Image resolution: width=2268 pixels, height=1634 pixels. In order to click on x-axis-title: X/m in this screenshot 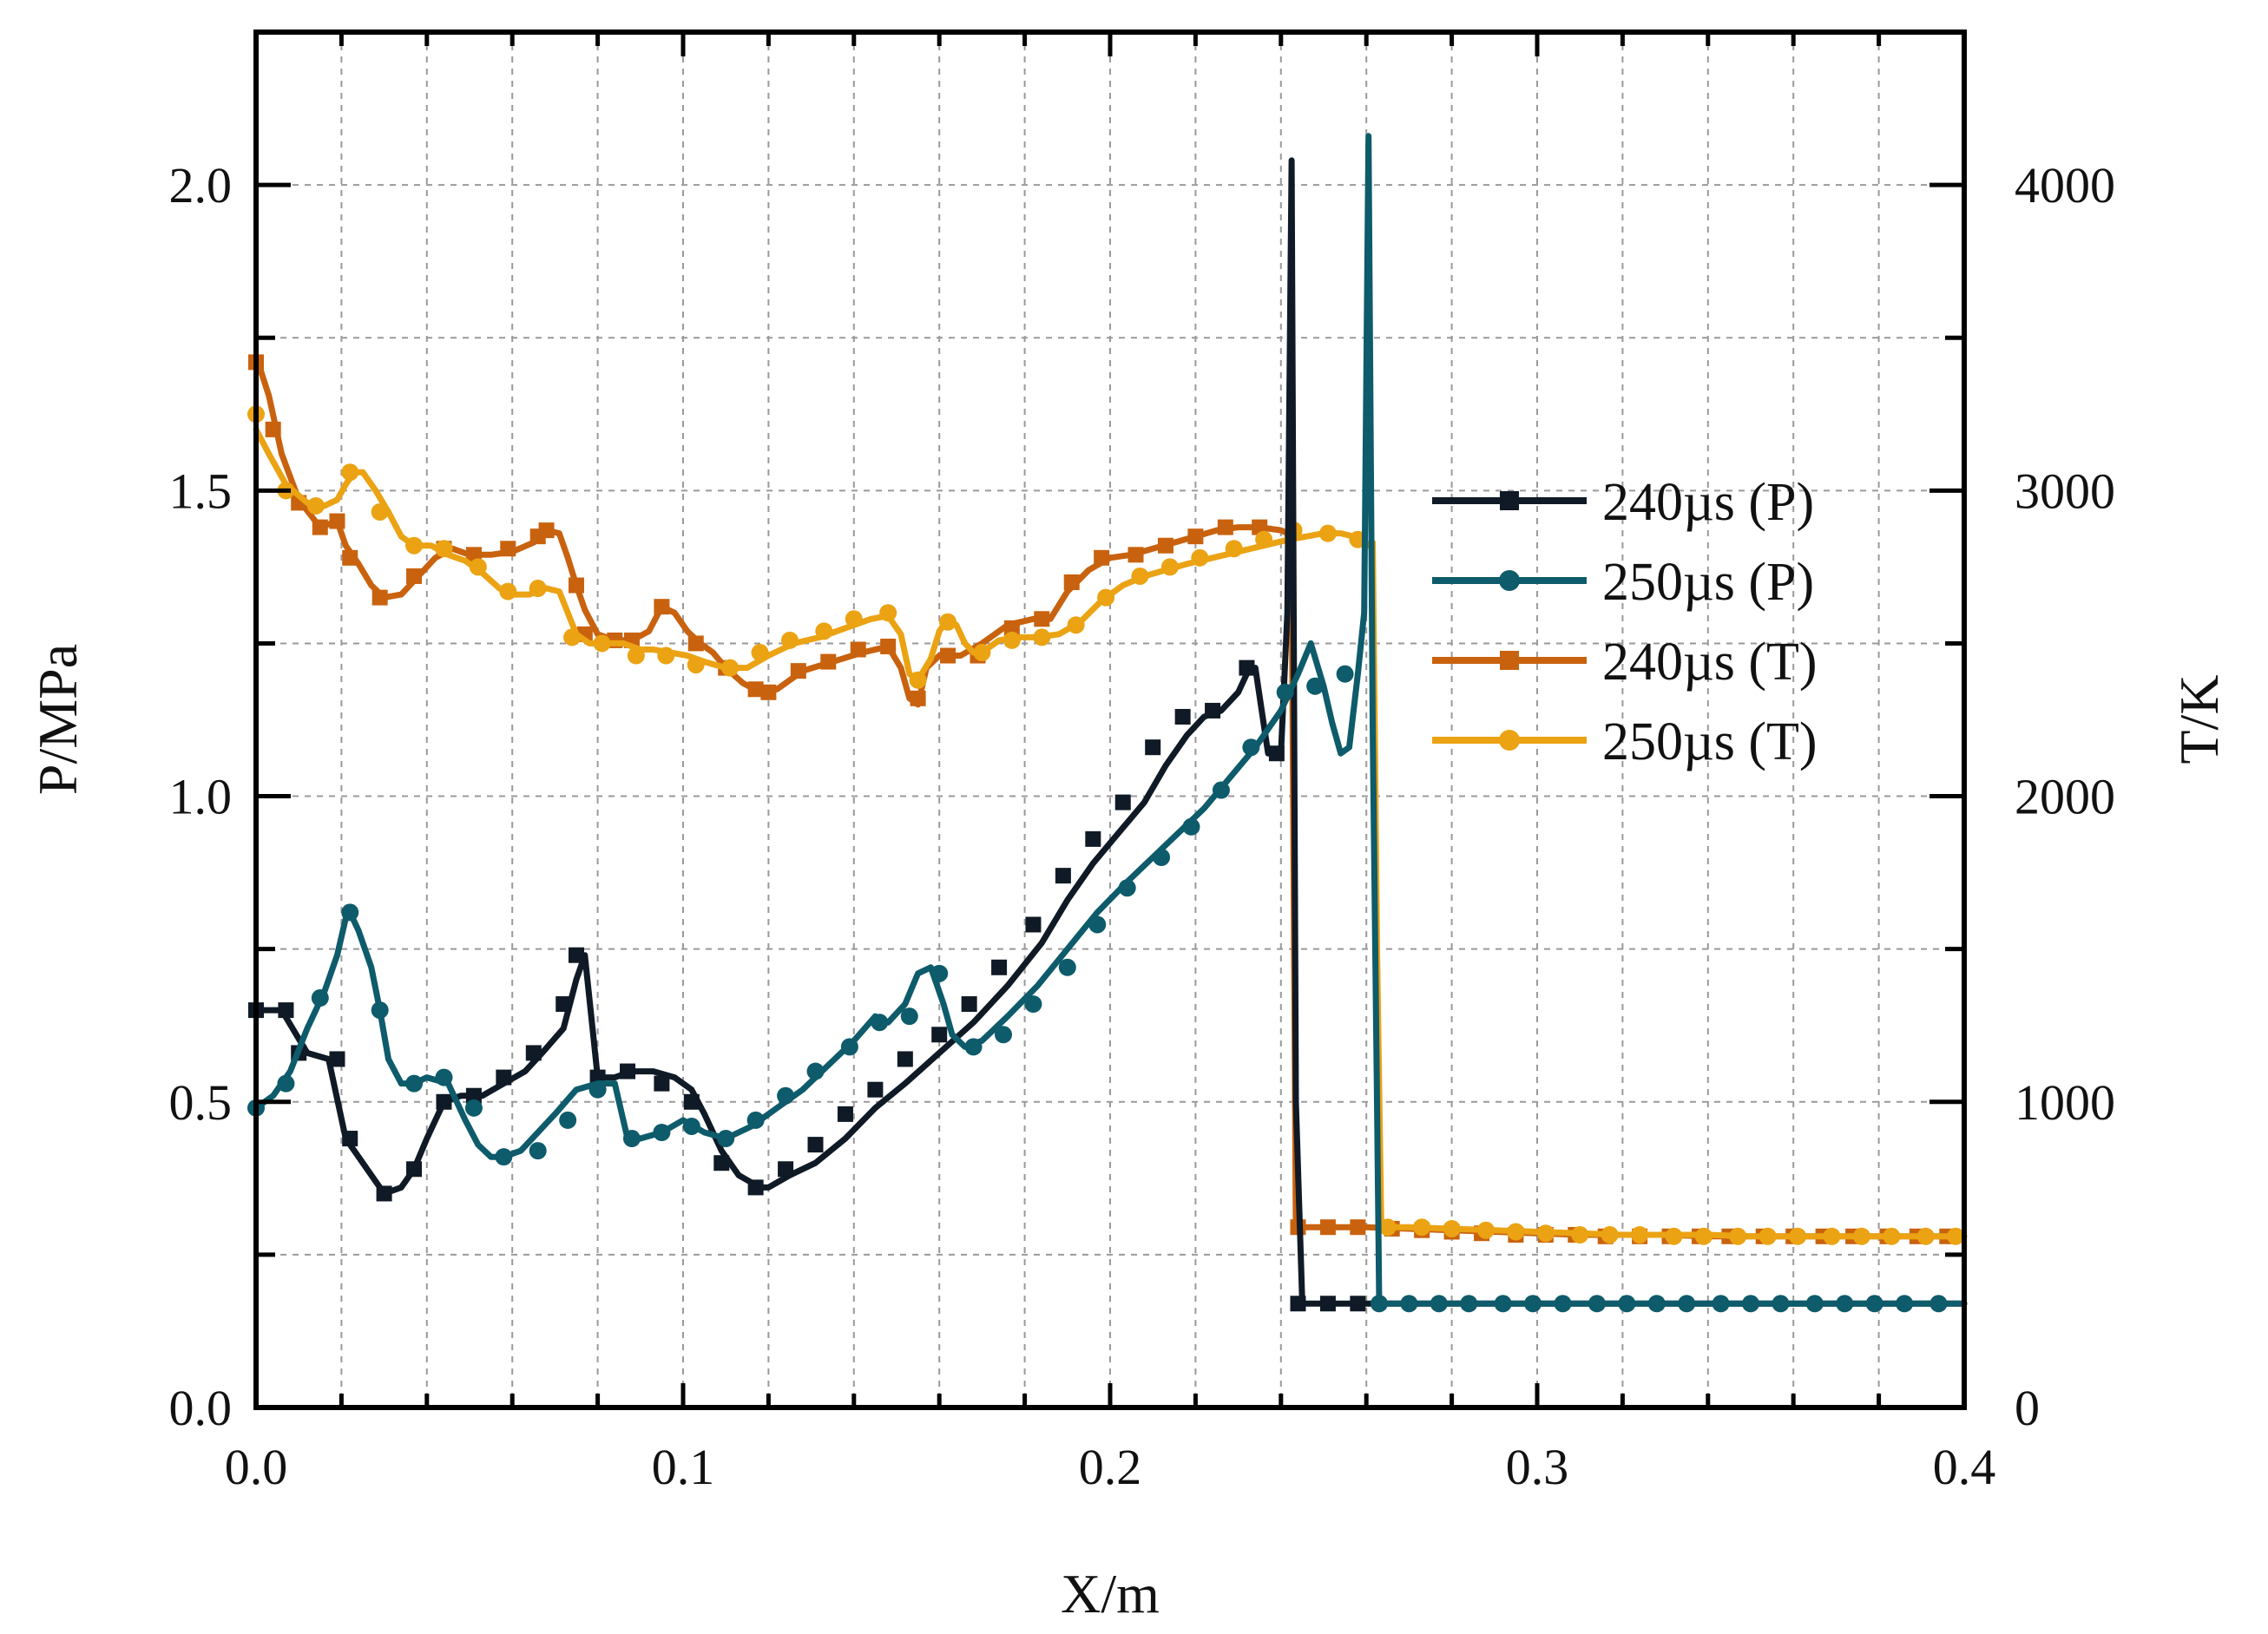, I will do `click(1110, 1594)`.